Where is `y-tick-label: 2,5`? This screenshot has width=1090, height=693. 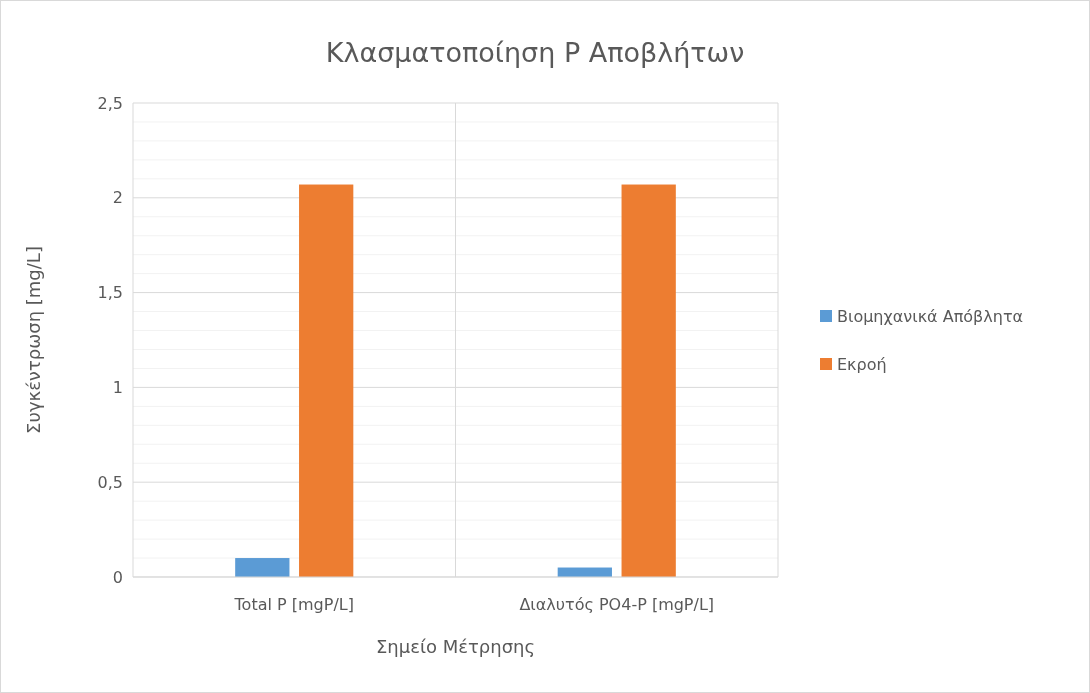 y-tick-label: 2,5 is located at coordinates (110, 103).